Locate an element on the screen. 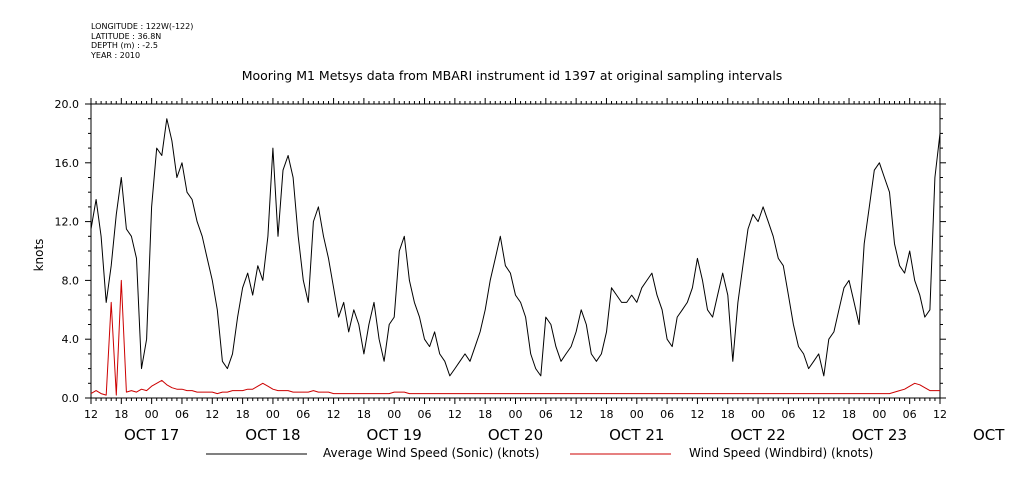 The width and height of the screenshot is (1009, 504). x-day-label: OCT 17 is located at coordinates (151, 435).